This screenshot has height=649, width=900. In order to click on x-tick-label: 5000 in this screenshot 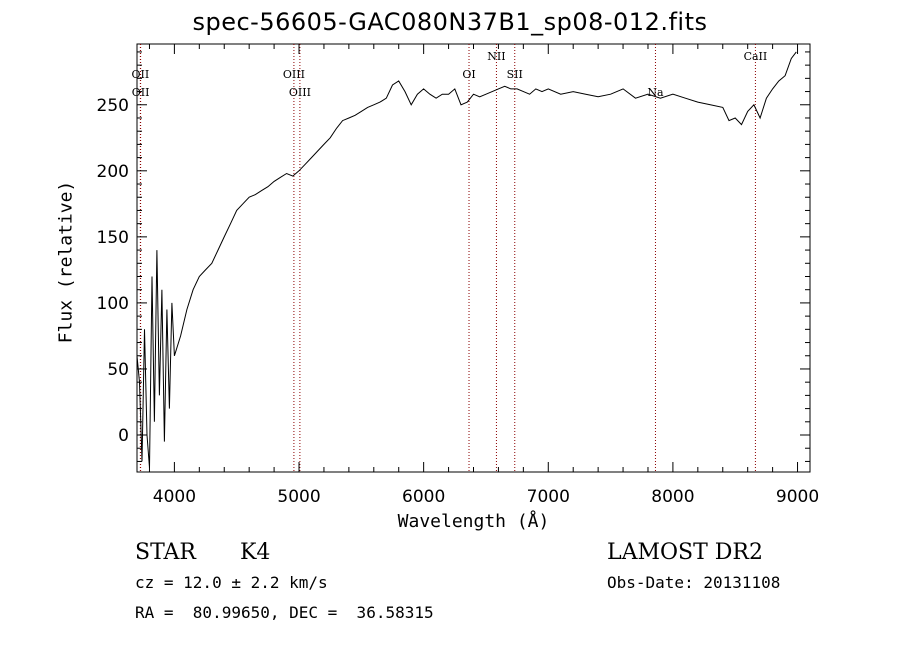, I will do `click(298, 497)`.